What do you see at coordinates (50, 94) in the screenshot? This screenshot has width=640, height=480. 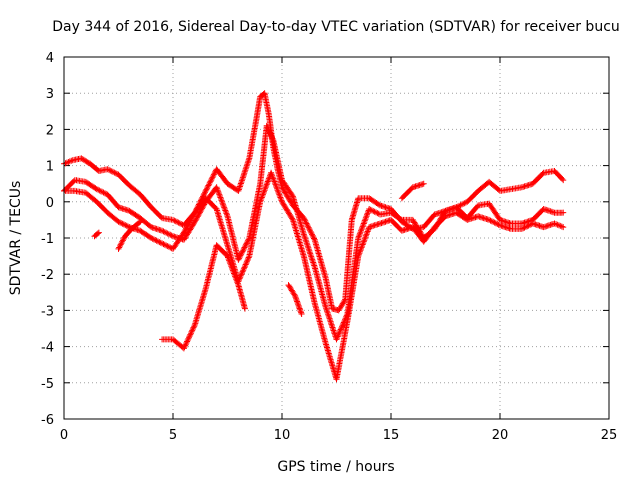 I see `y-tick-label: 3` at bounding box center [50, 94].